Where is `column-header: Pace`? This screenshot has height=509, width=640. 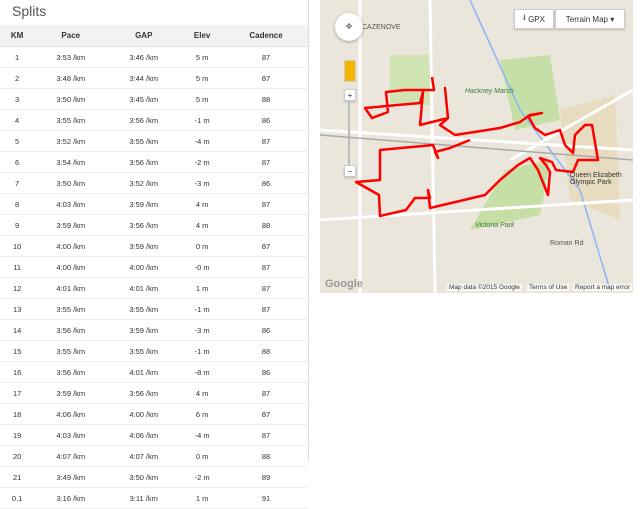
column-header: Pace is located at coordinates (71, 36).